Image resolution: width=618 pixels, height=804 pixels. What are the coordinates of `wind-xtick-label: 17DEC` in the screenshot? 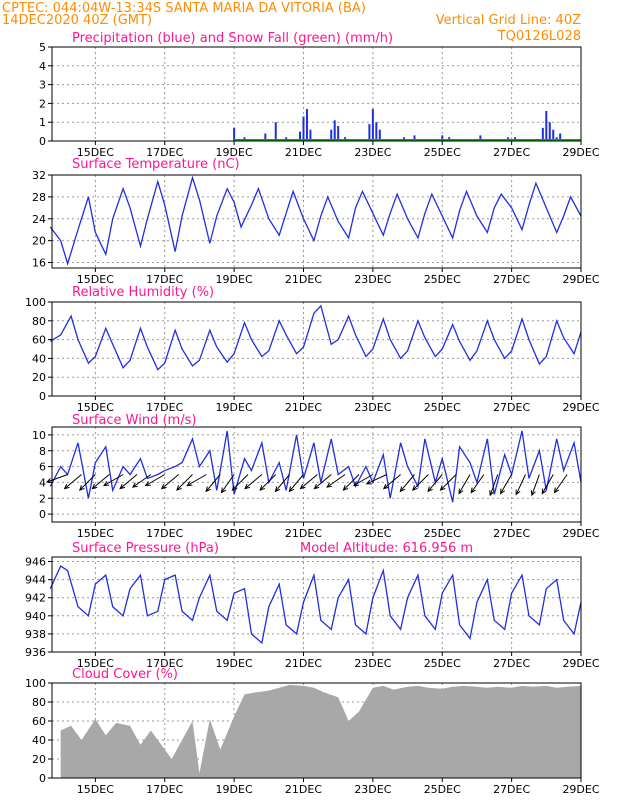 It's located at (164, 533).